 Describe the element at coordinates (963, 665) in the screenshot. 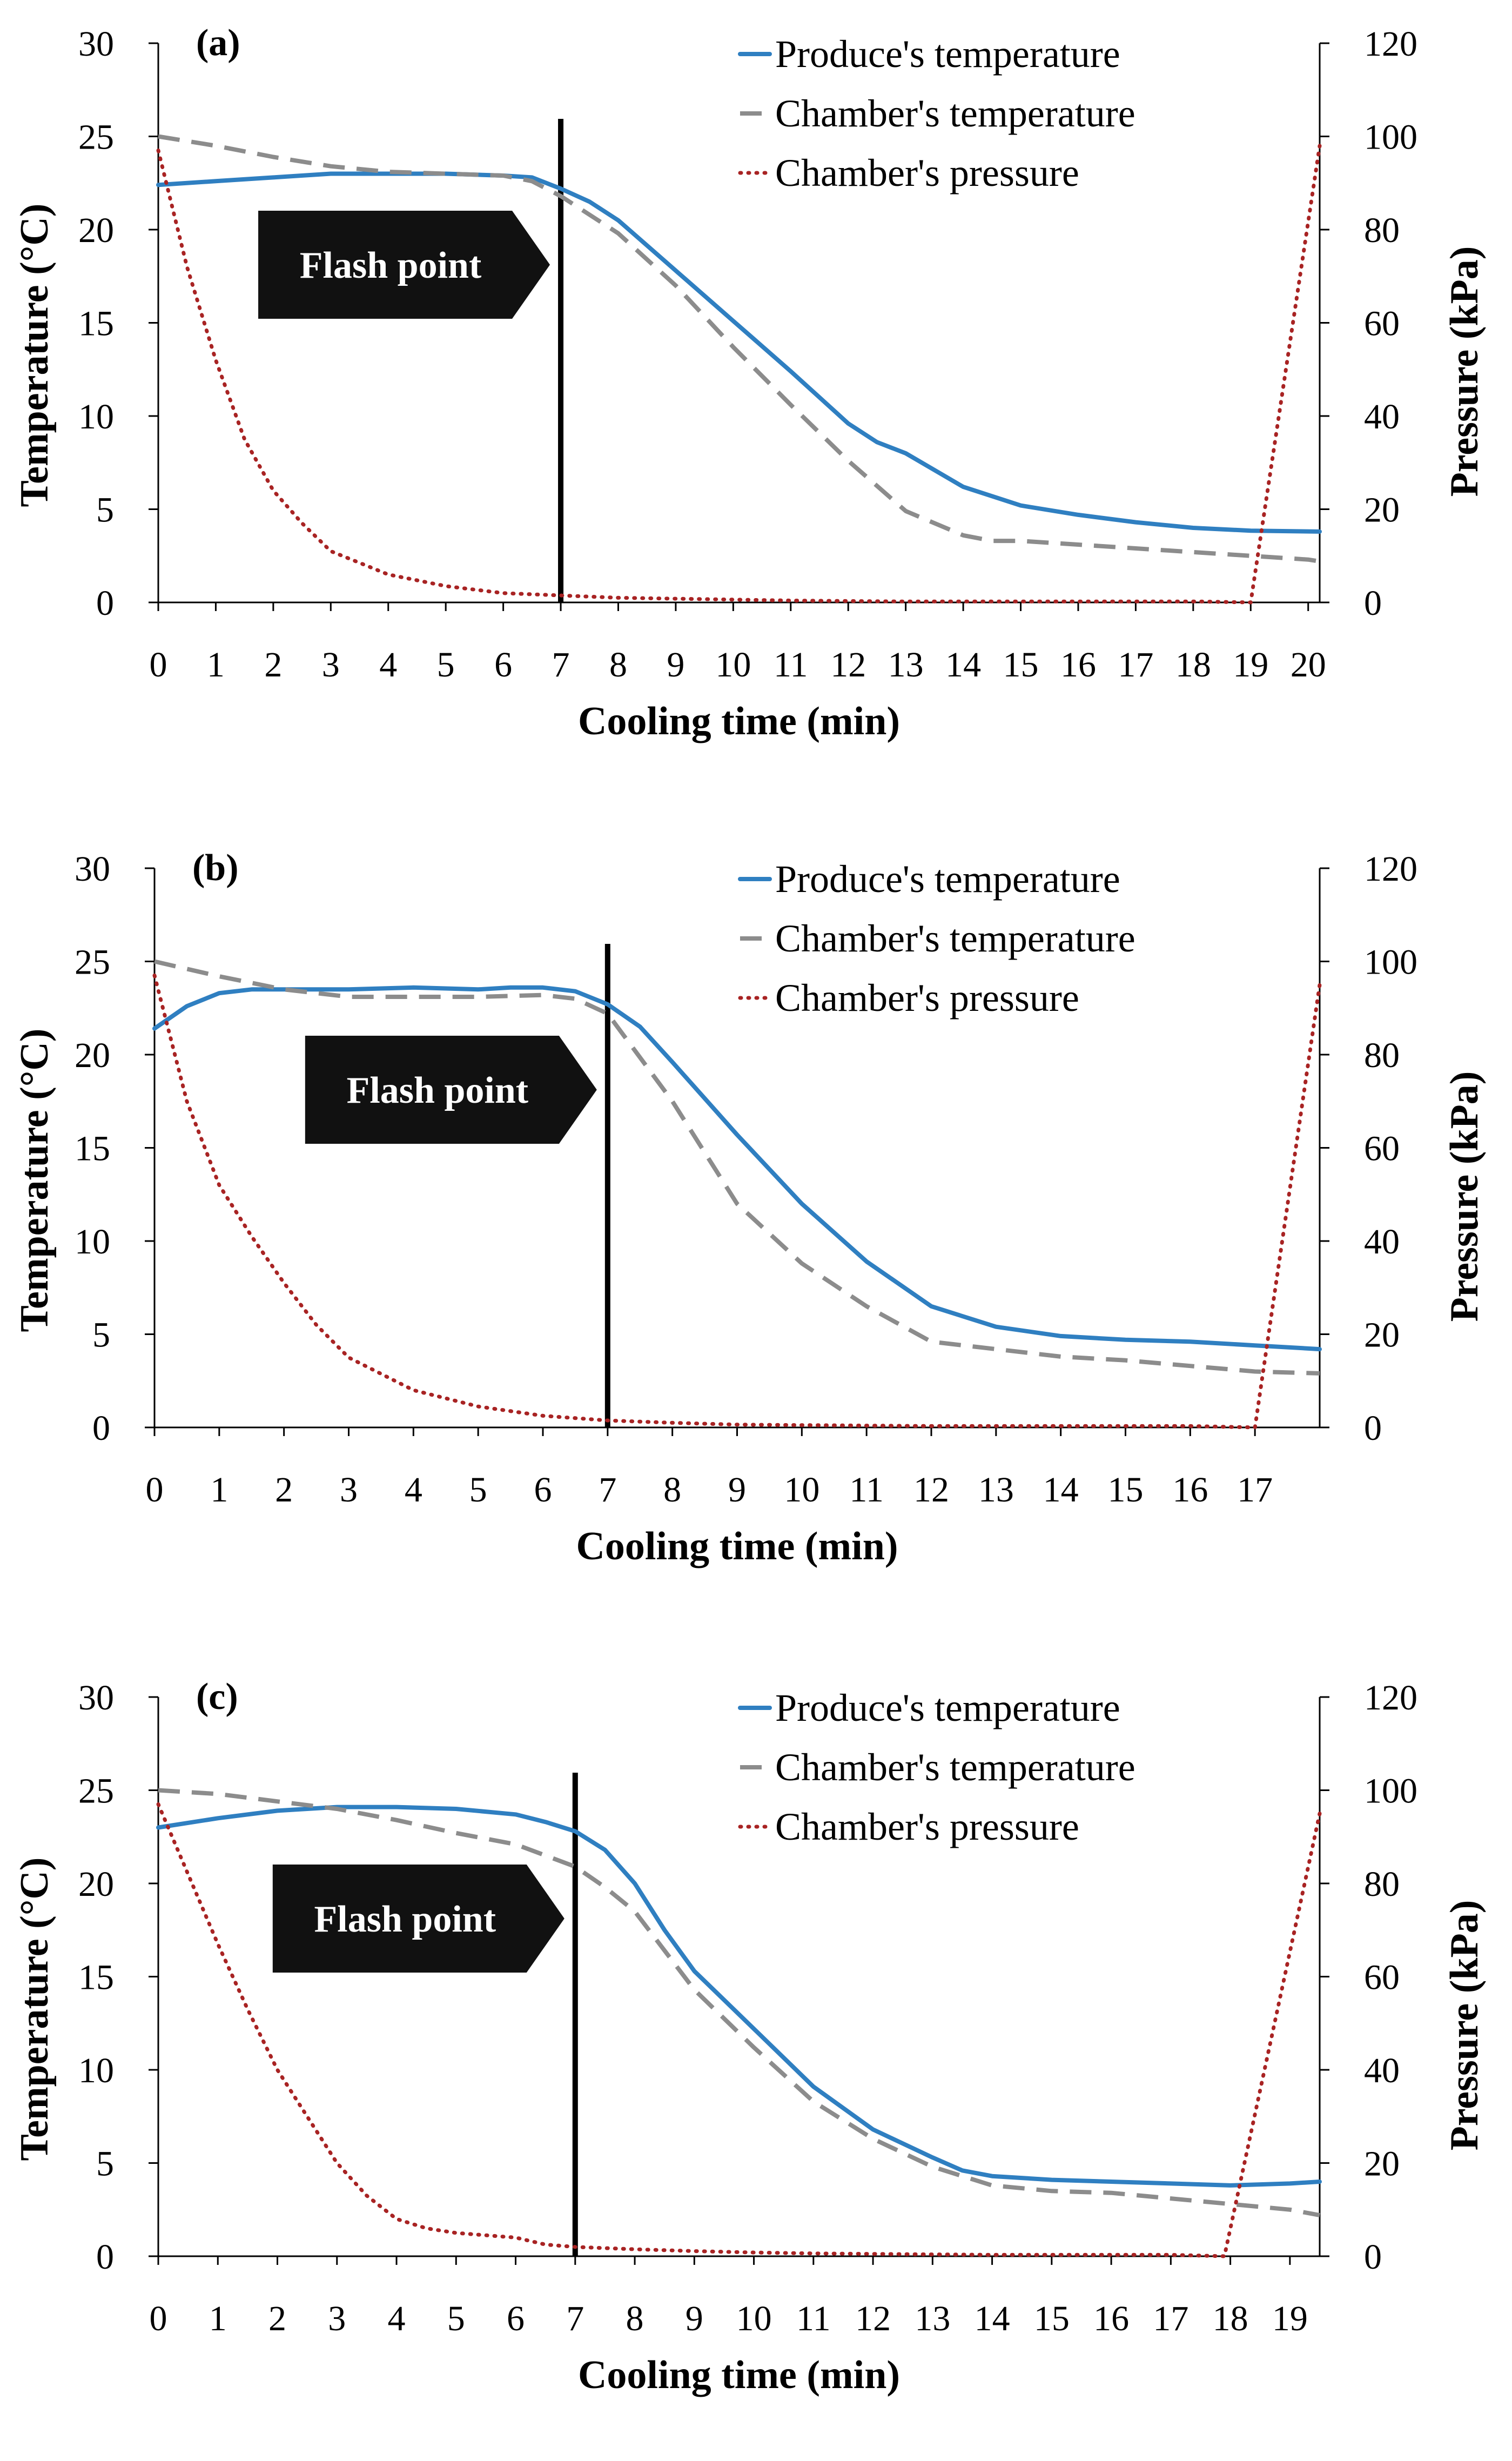

I see `x-tick-label: 14` at that location.